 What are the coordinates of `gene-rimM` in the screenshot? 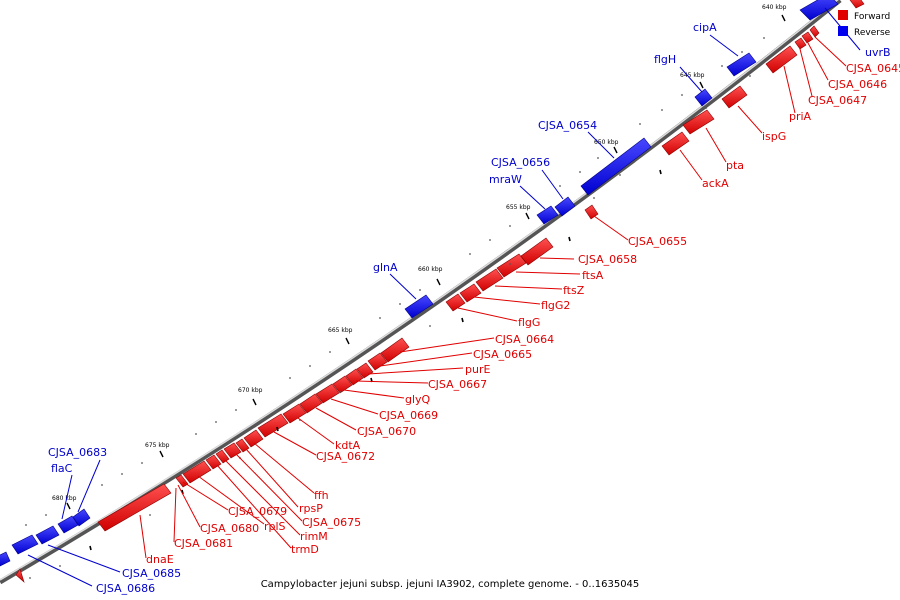 It's located at (222, 456).